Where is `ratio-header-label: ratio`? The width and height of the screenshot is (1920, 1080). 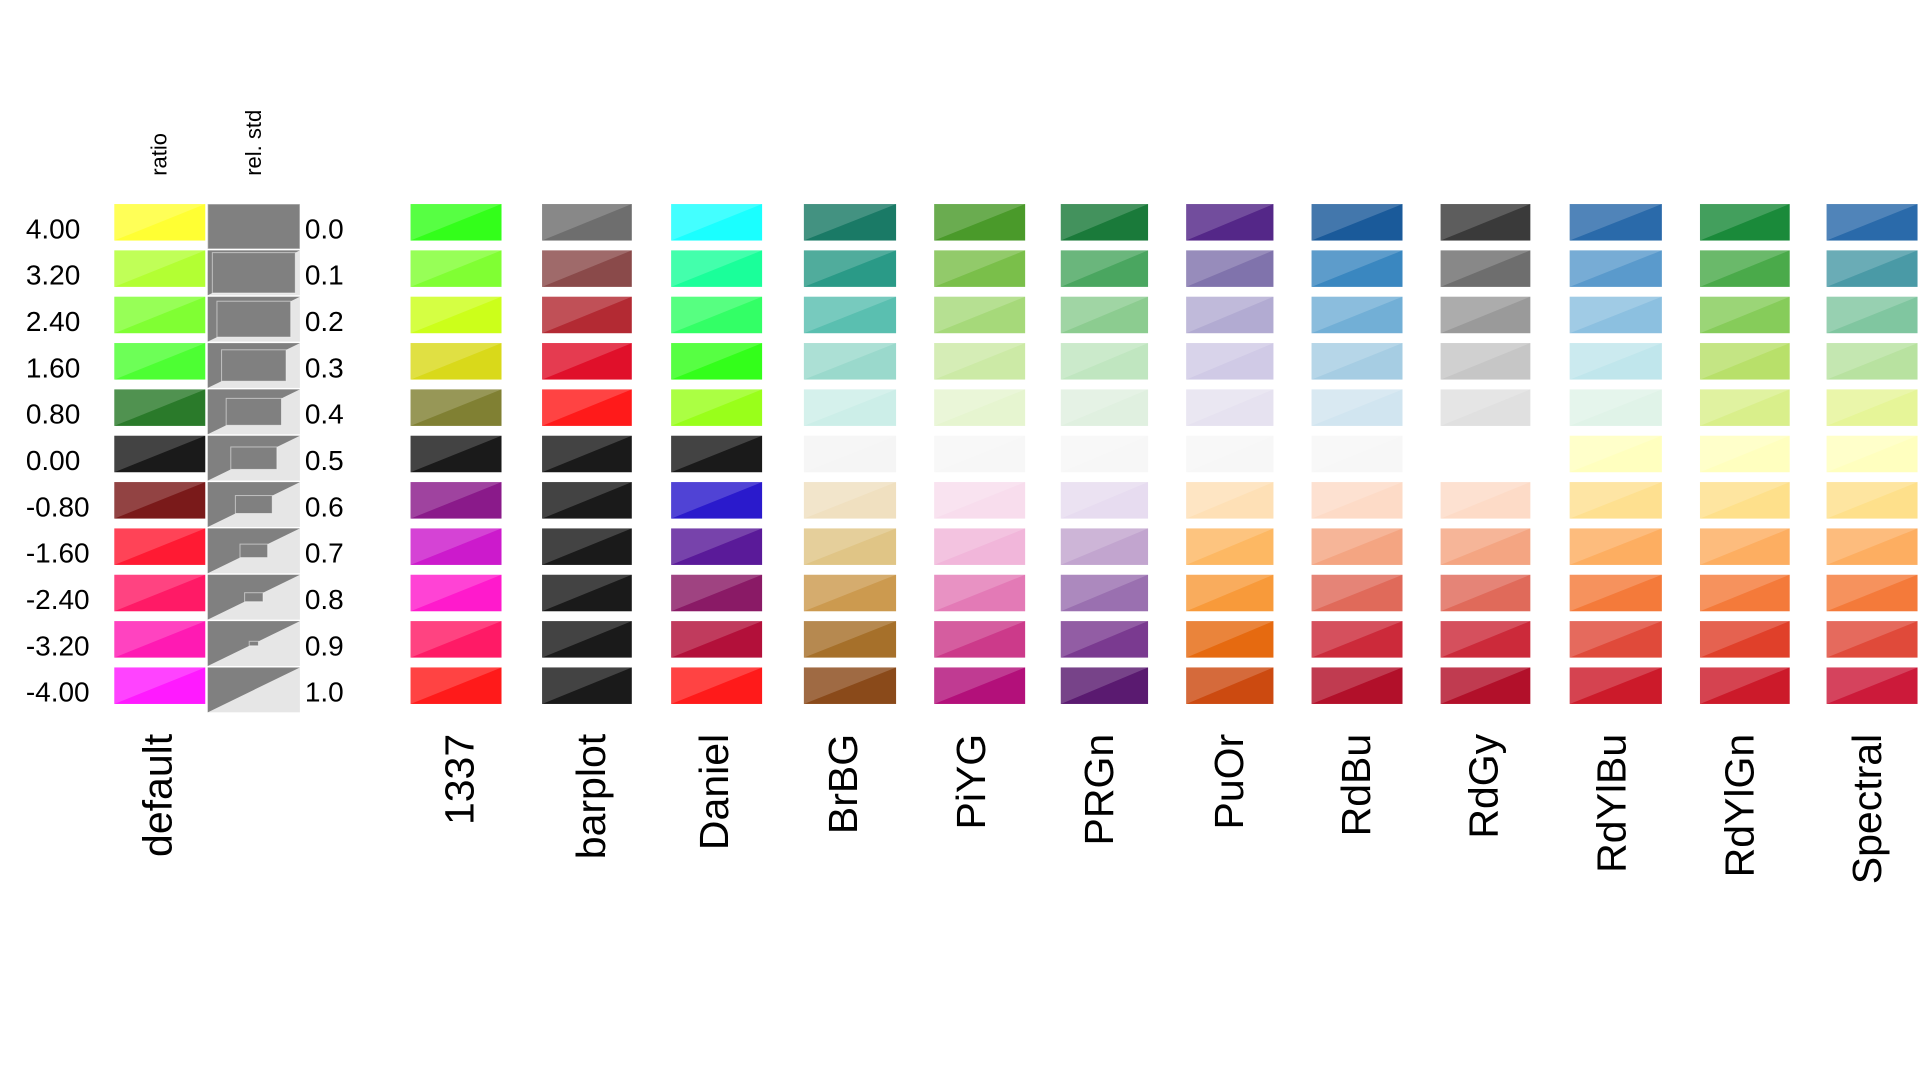 ratio-header-label: ratio is located at coordinates (159, 154).